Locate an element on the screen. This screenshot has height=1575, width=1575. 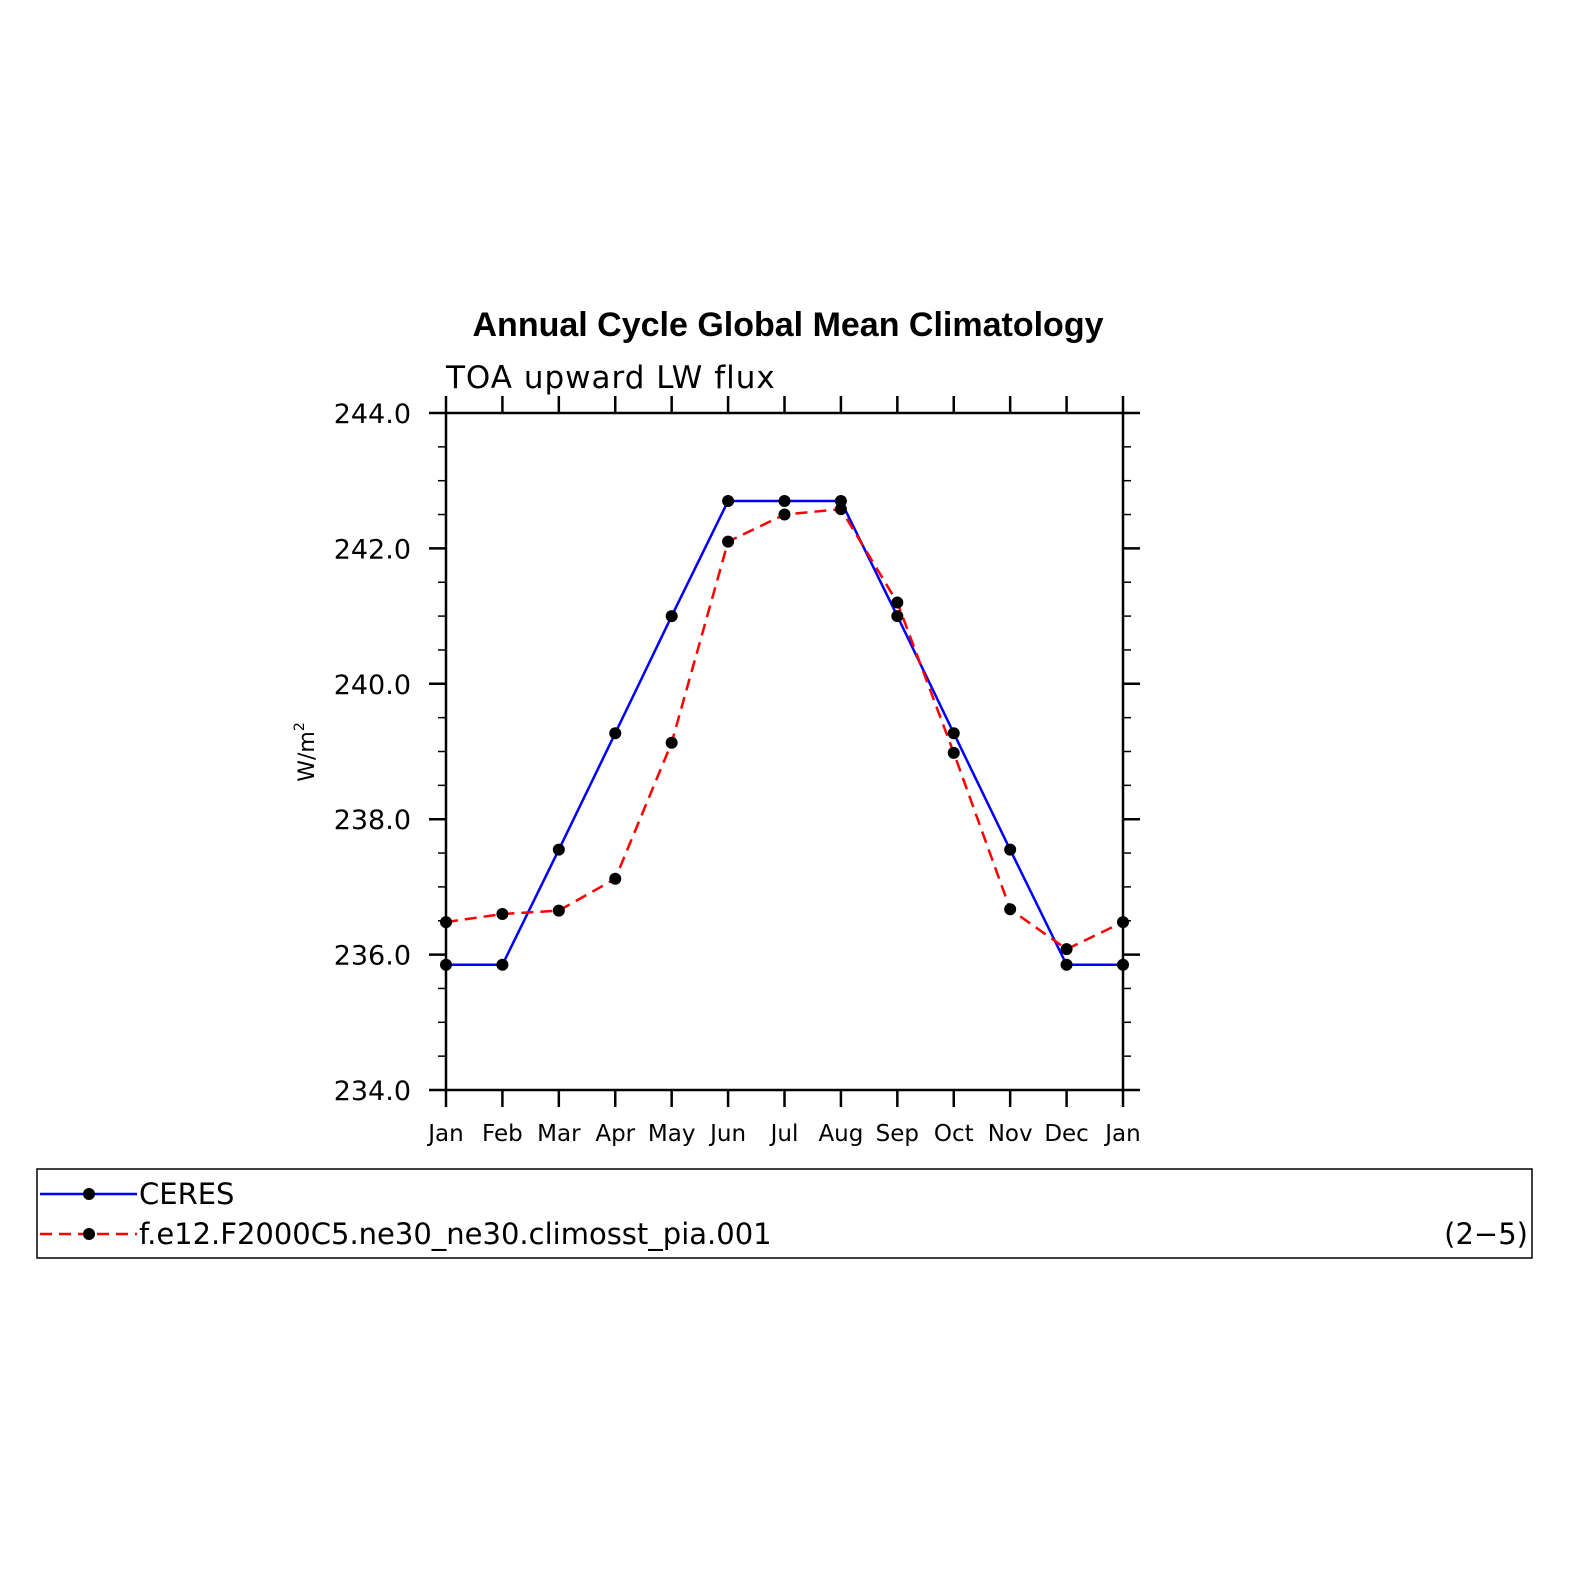
x-tick-label: May is located at coordinates (672, 1134).